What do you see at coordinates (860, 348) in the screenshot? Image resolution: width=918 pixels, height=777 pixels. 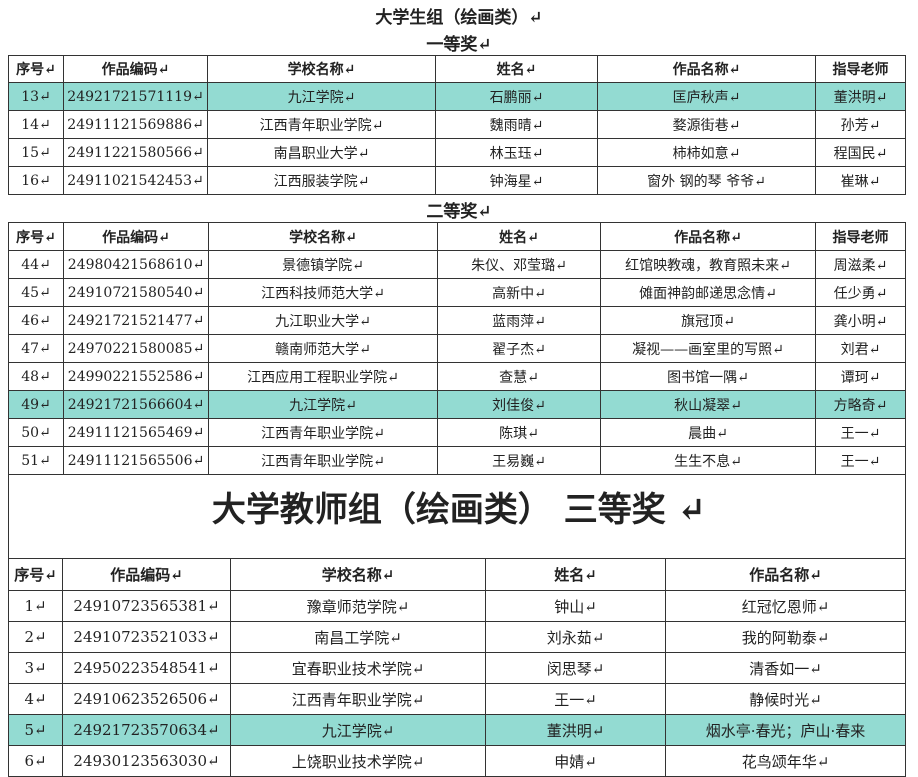 I see `table-cell: 刘君↵` at bounding box center [860, 348].